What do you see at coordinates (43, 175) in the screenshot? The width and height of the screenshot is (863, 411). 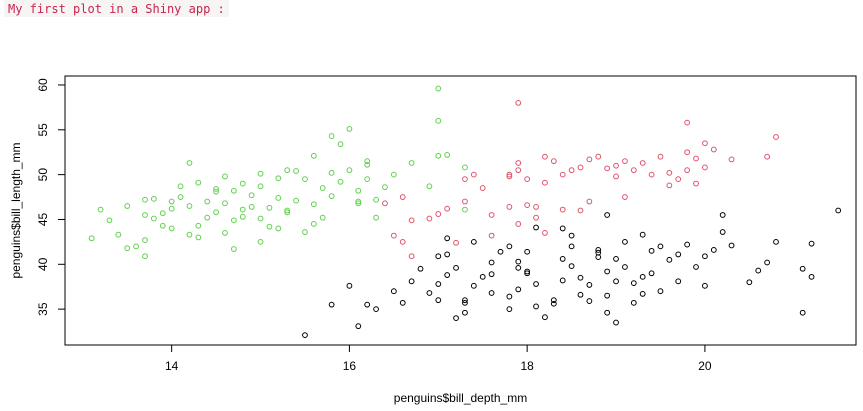 I see `y-tick-label: 50` at bounding box center [43, 175].